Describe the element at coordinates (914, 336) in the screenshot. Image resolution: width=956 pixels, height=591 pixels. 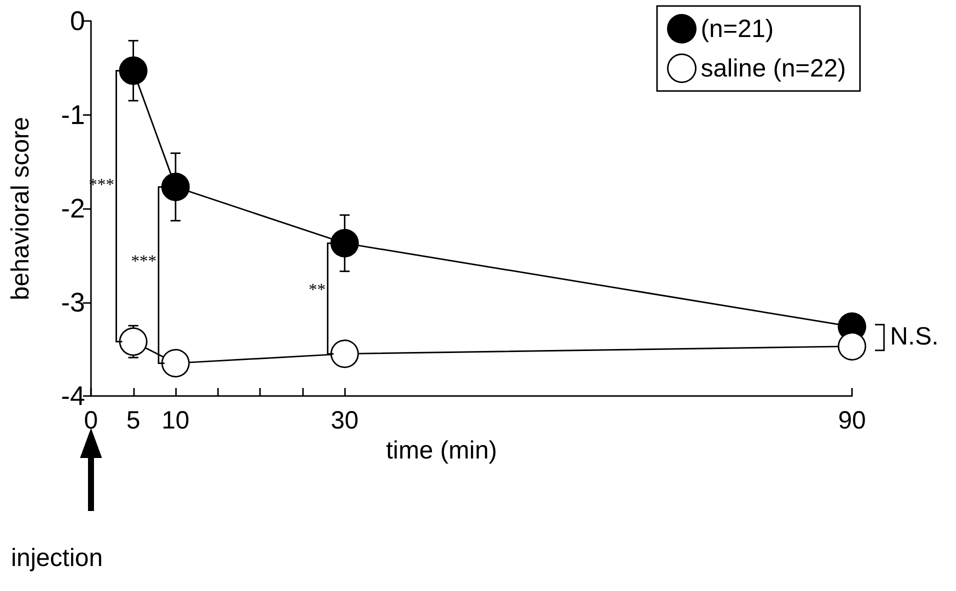
I see `text: N.S.` at that location.